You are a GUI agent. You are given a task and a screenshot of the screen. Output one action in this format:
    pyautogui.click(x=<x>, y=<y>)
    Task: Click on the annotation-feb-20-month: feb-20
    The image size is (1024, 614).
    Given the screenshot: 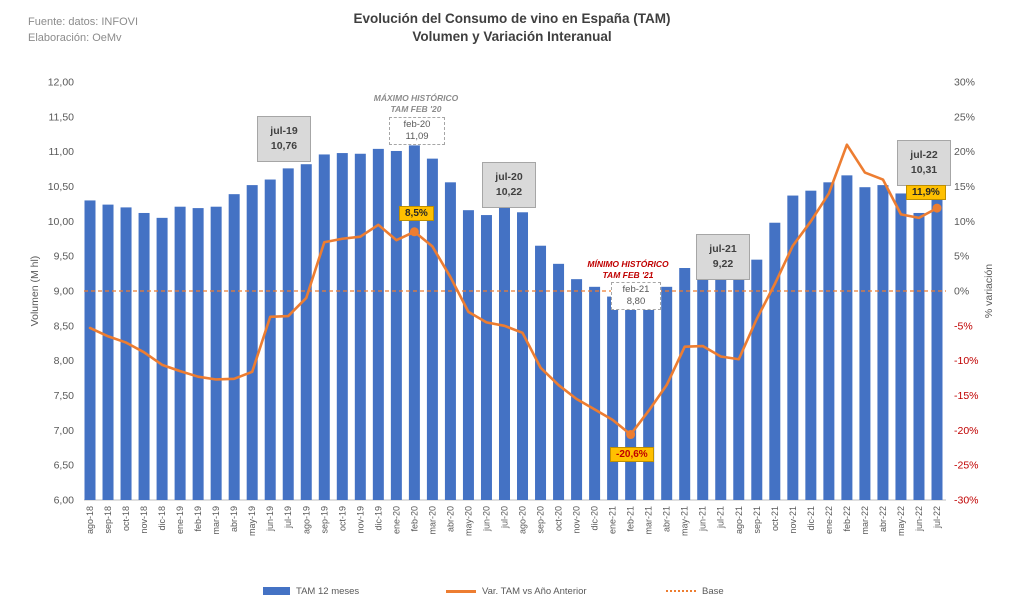 What is the action you would take?
    pyautogui.click(x=417, y=124)
    